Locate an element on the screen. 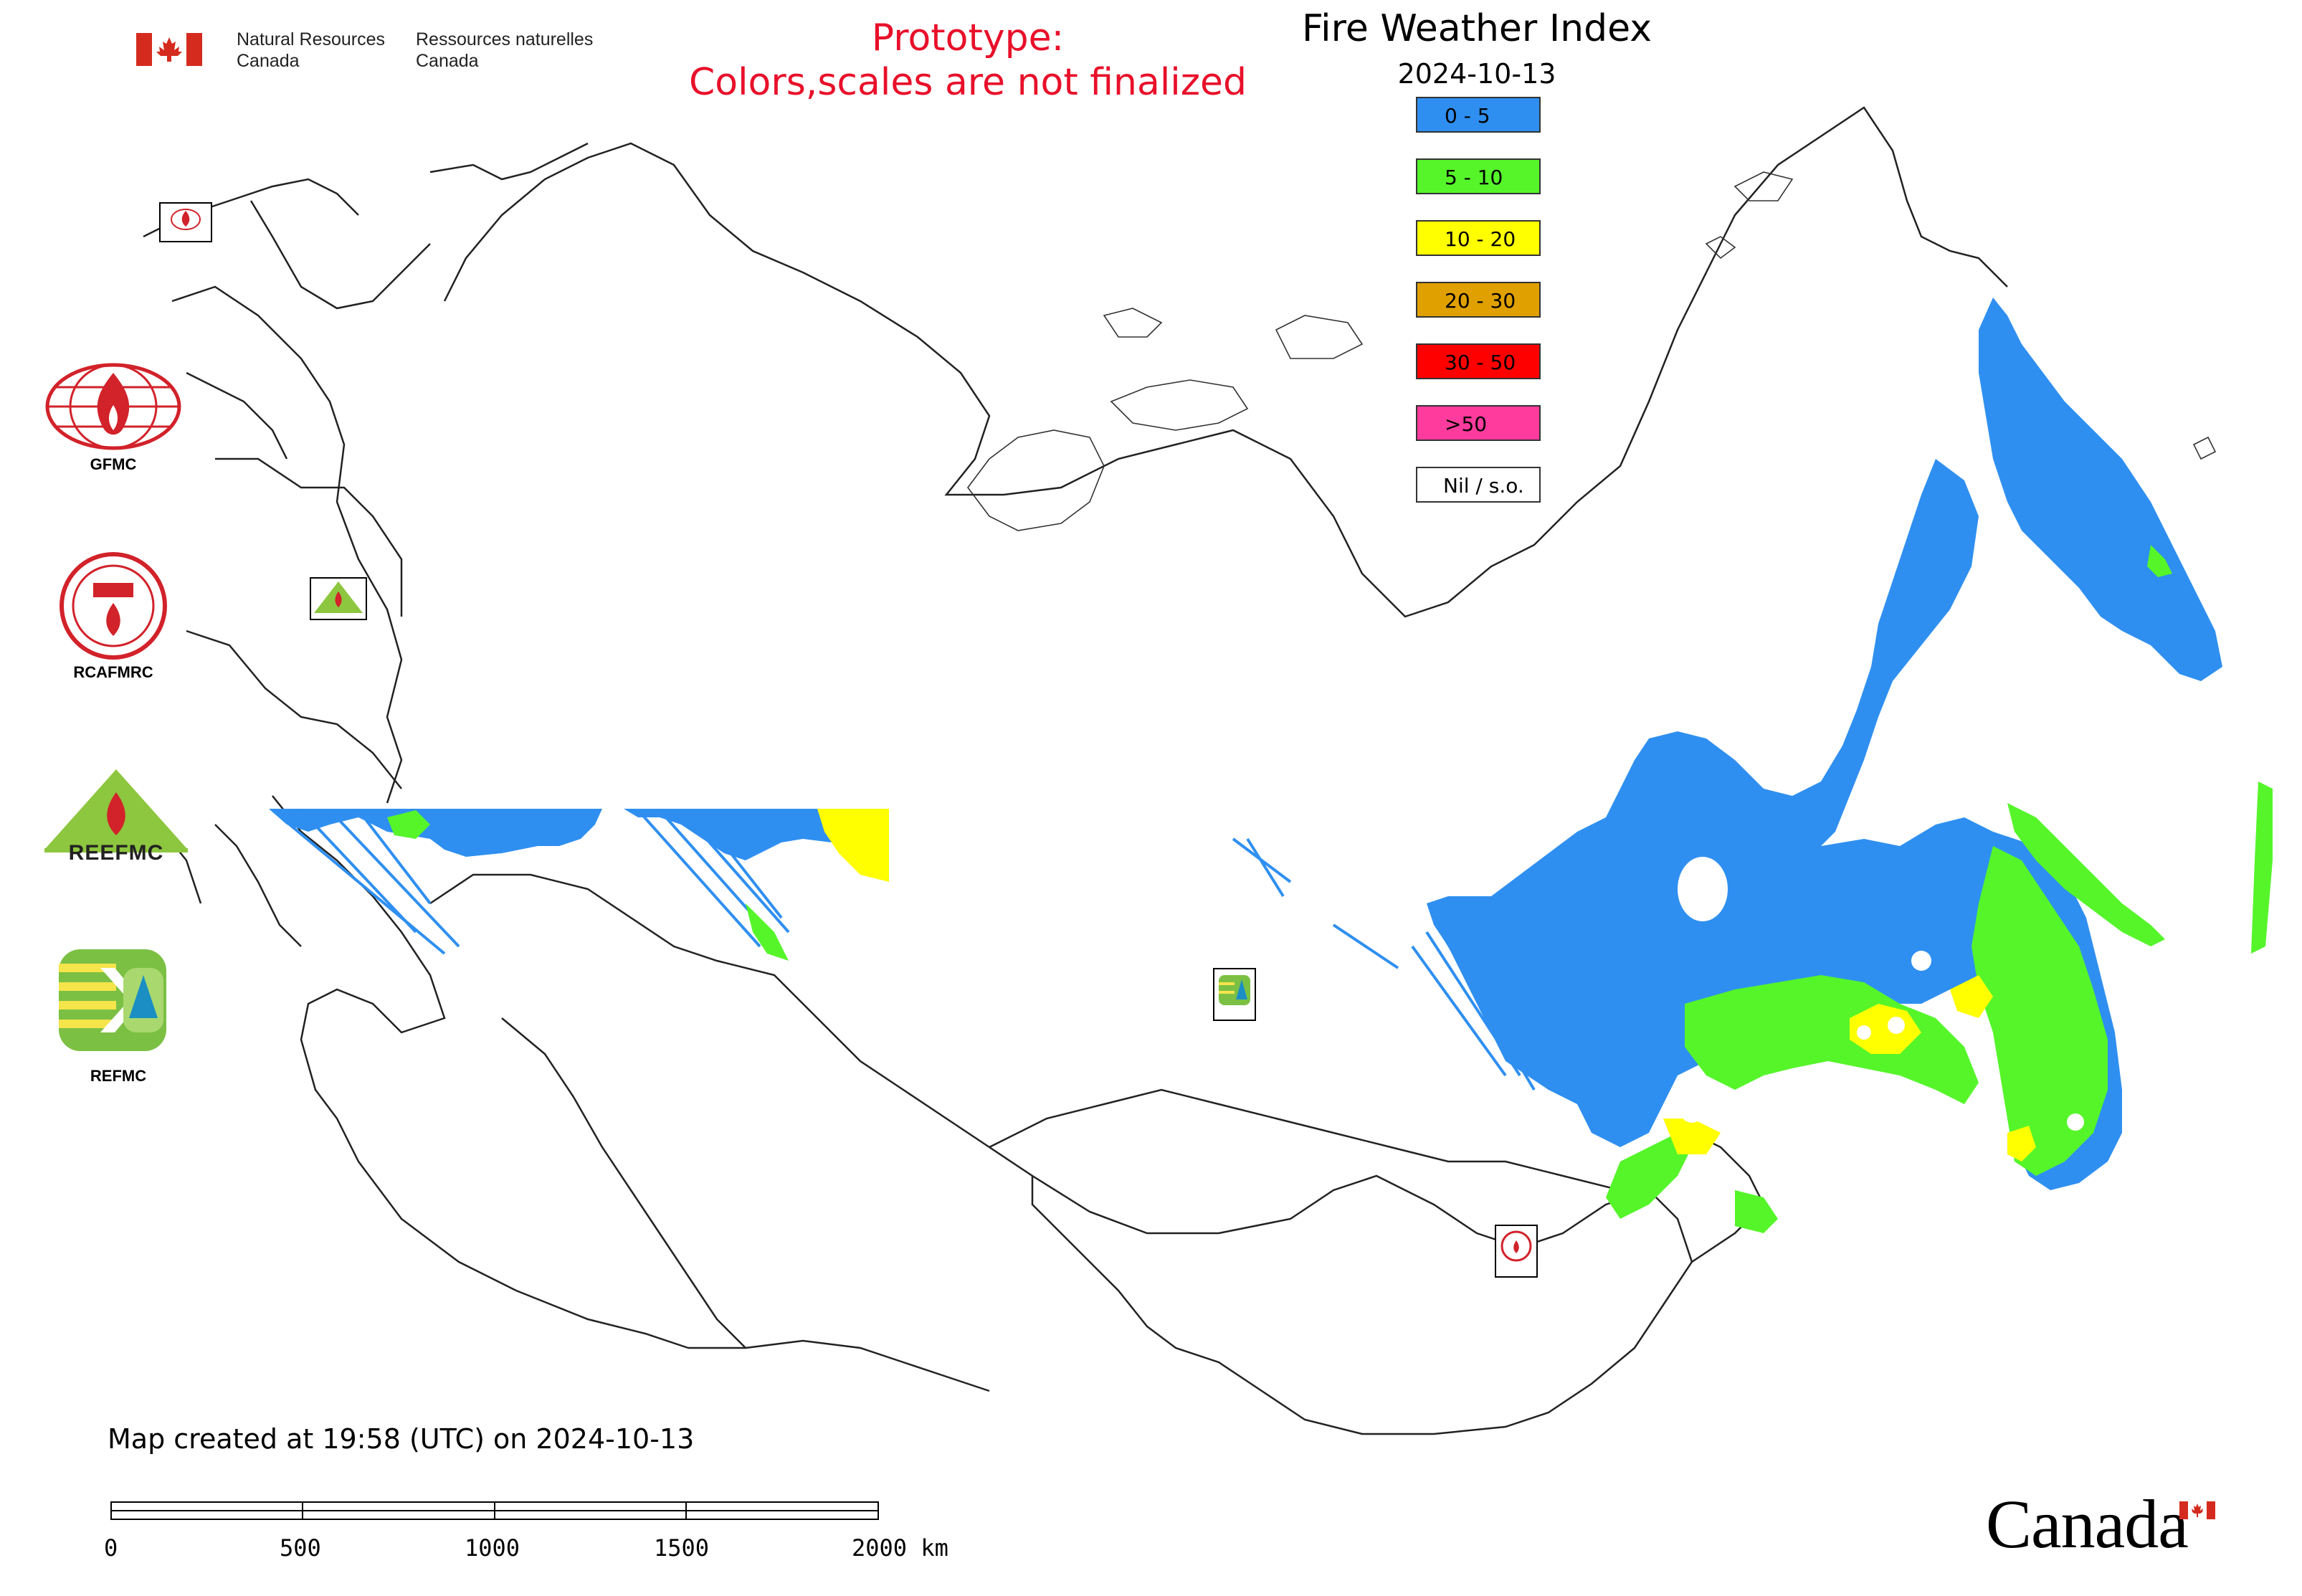 The width and height of the screenshot is (2302, 1596). gfmc-globe-icon is located at coordinates (113, 406).